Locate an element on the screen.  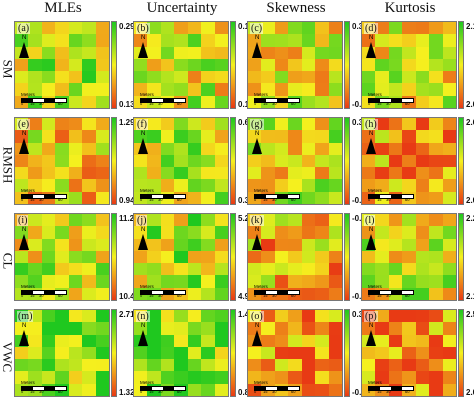
scale-bar-bar is located at coordinates (44, 292).